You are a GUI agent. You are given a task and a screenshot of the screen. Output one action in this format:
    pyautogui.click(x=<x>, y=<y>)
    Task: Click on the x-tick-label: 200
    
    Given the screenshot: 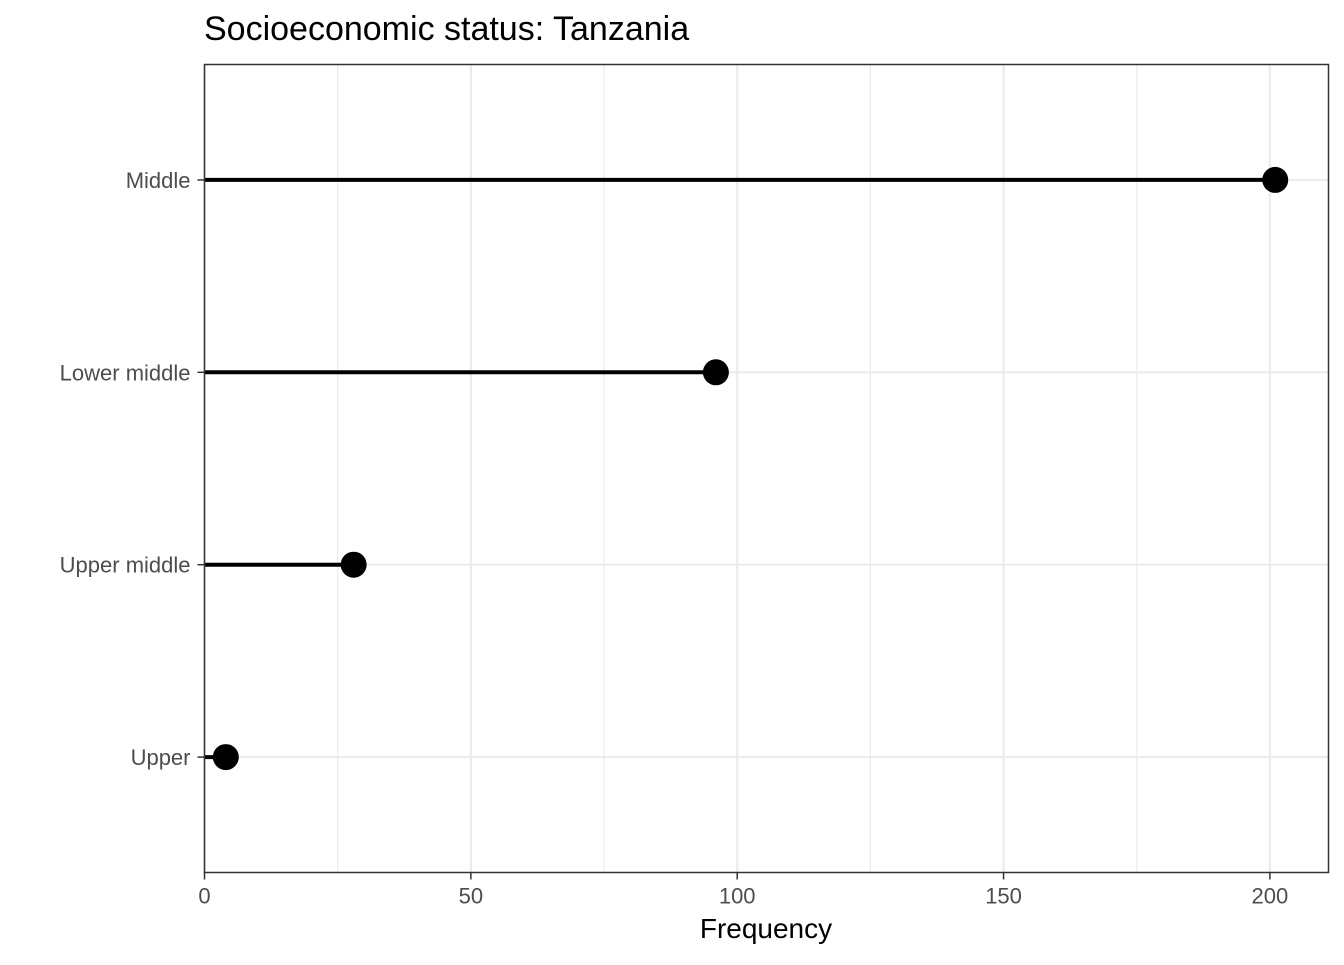 What is the action you would take?
    pyautogui.click(x=1270, y=896)
    